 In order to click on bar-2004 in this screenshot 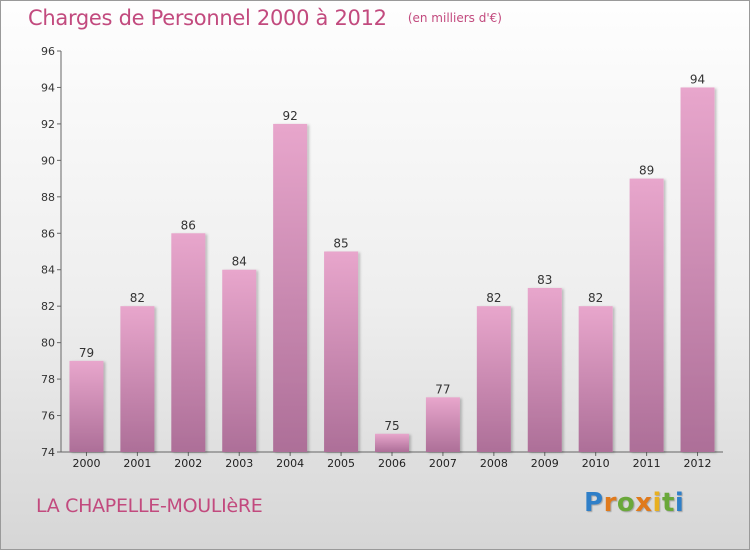, I will do `click(290, 287)`.